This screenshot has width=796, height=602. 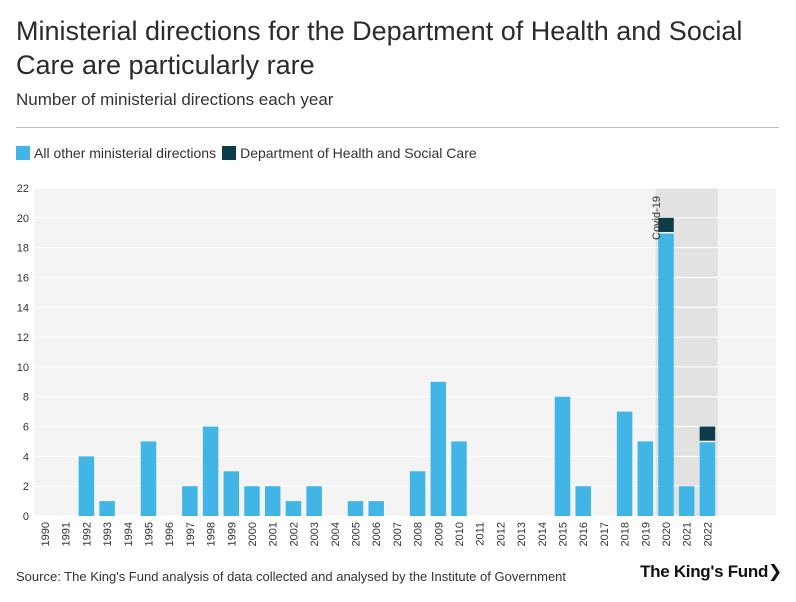 I want to click on x-tick-label: 2002, so click(x=294, y=534).